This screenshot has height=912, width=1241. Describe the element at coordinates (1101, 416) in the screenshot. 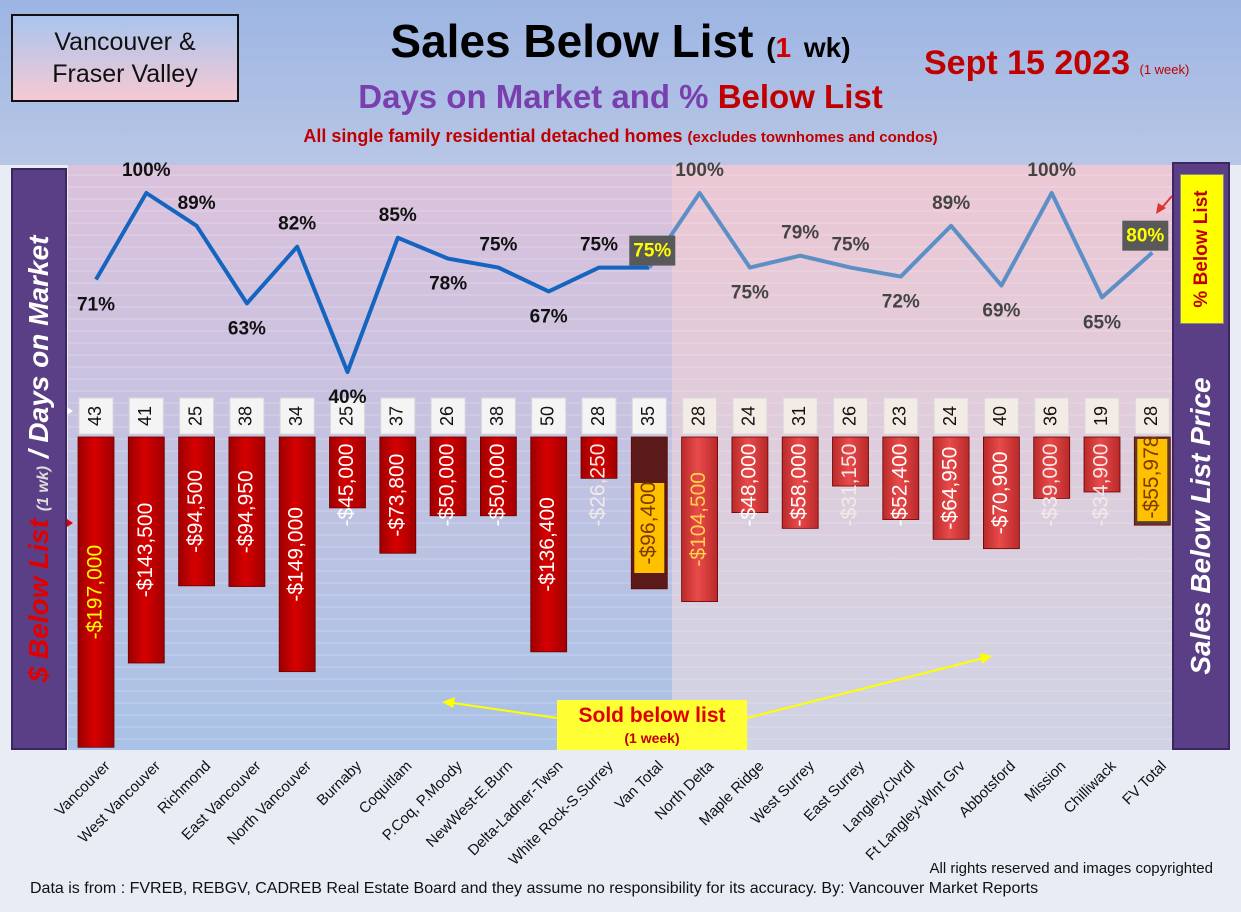

I see `dom-value-20: 19` at that location.